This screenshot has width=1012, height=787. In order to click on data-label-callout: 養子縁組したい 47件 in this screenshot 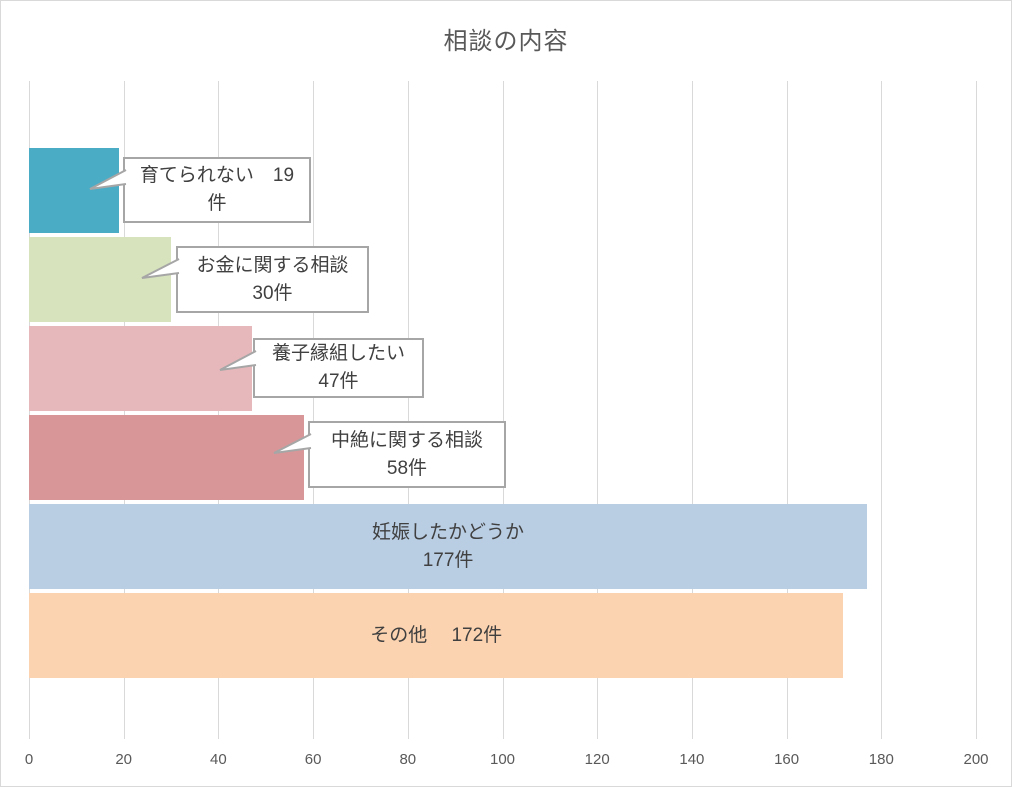, I will do `click(338, 368)`.